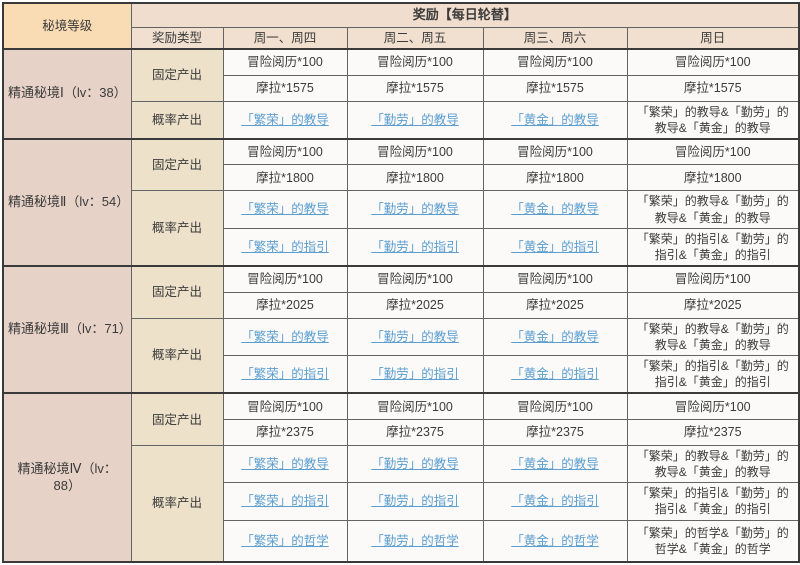  What do you see at coordinates (465, 15) in the screenshot?
I see `reward-header: 奖励【每日轮替】` at bounding box center [465, 15].